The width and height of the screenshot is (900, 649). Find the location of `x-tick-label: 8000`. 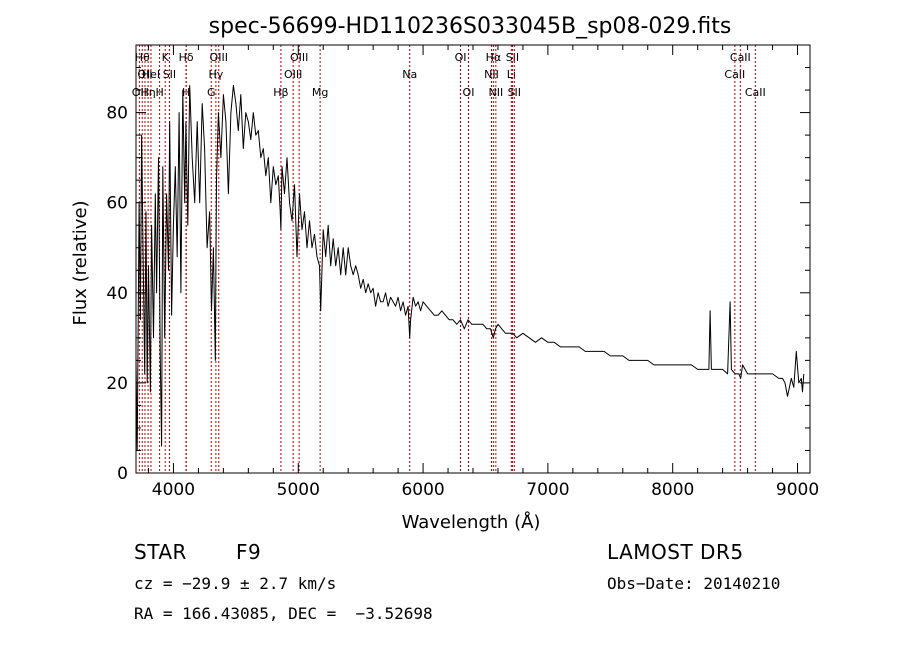

x-tick-label: 8000 is located at coordinates (672, 490).